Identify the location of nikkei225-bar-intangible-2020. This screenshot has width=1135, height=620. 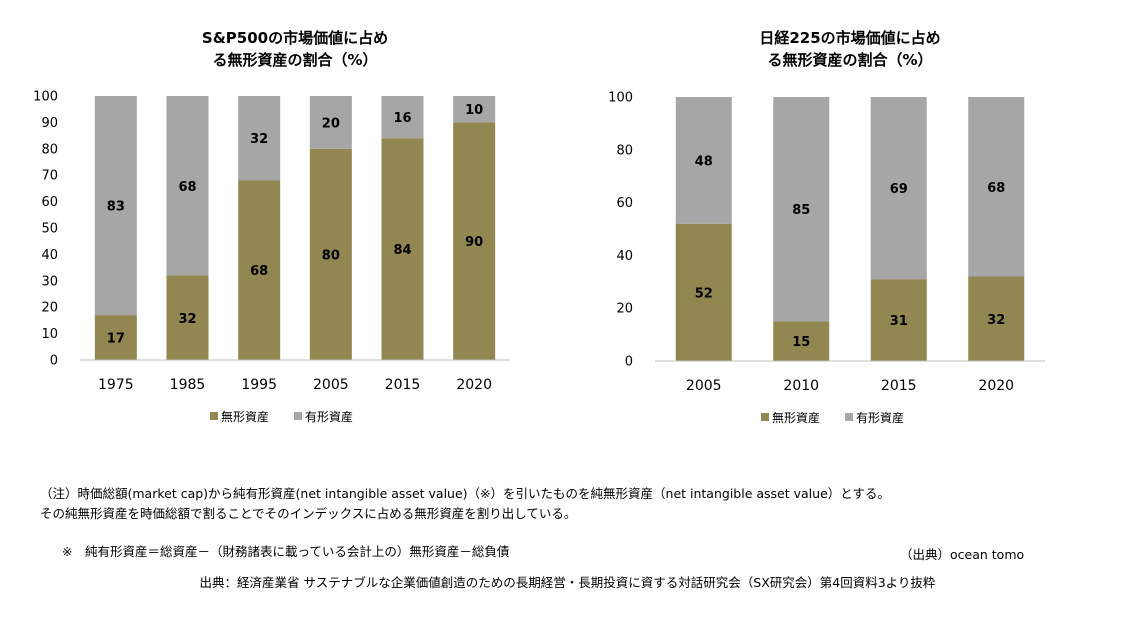
(996, 318).